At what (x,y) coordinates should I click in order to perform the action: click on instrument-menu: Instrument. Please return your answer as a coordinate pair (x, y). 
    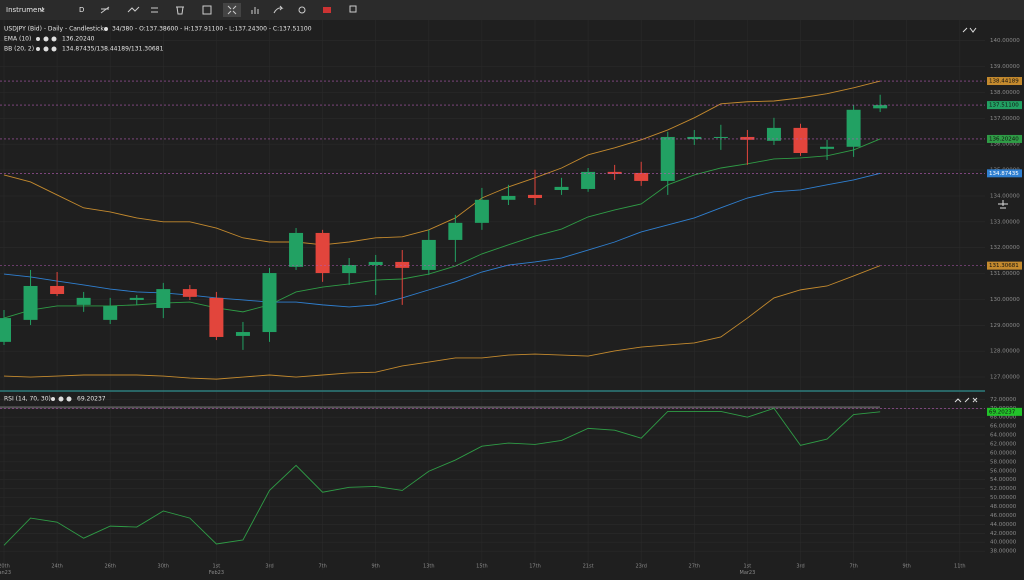
    Looking at the image, I should click on (25, 10).